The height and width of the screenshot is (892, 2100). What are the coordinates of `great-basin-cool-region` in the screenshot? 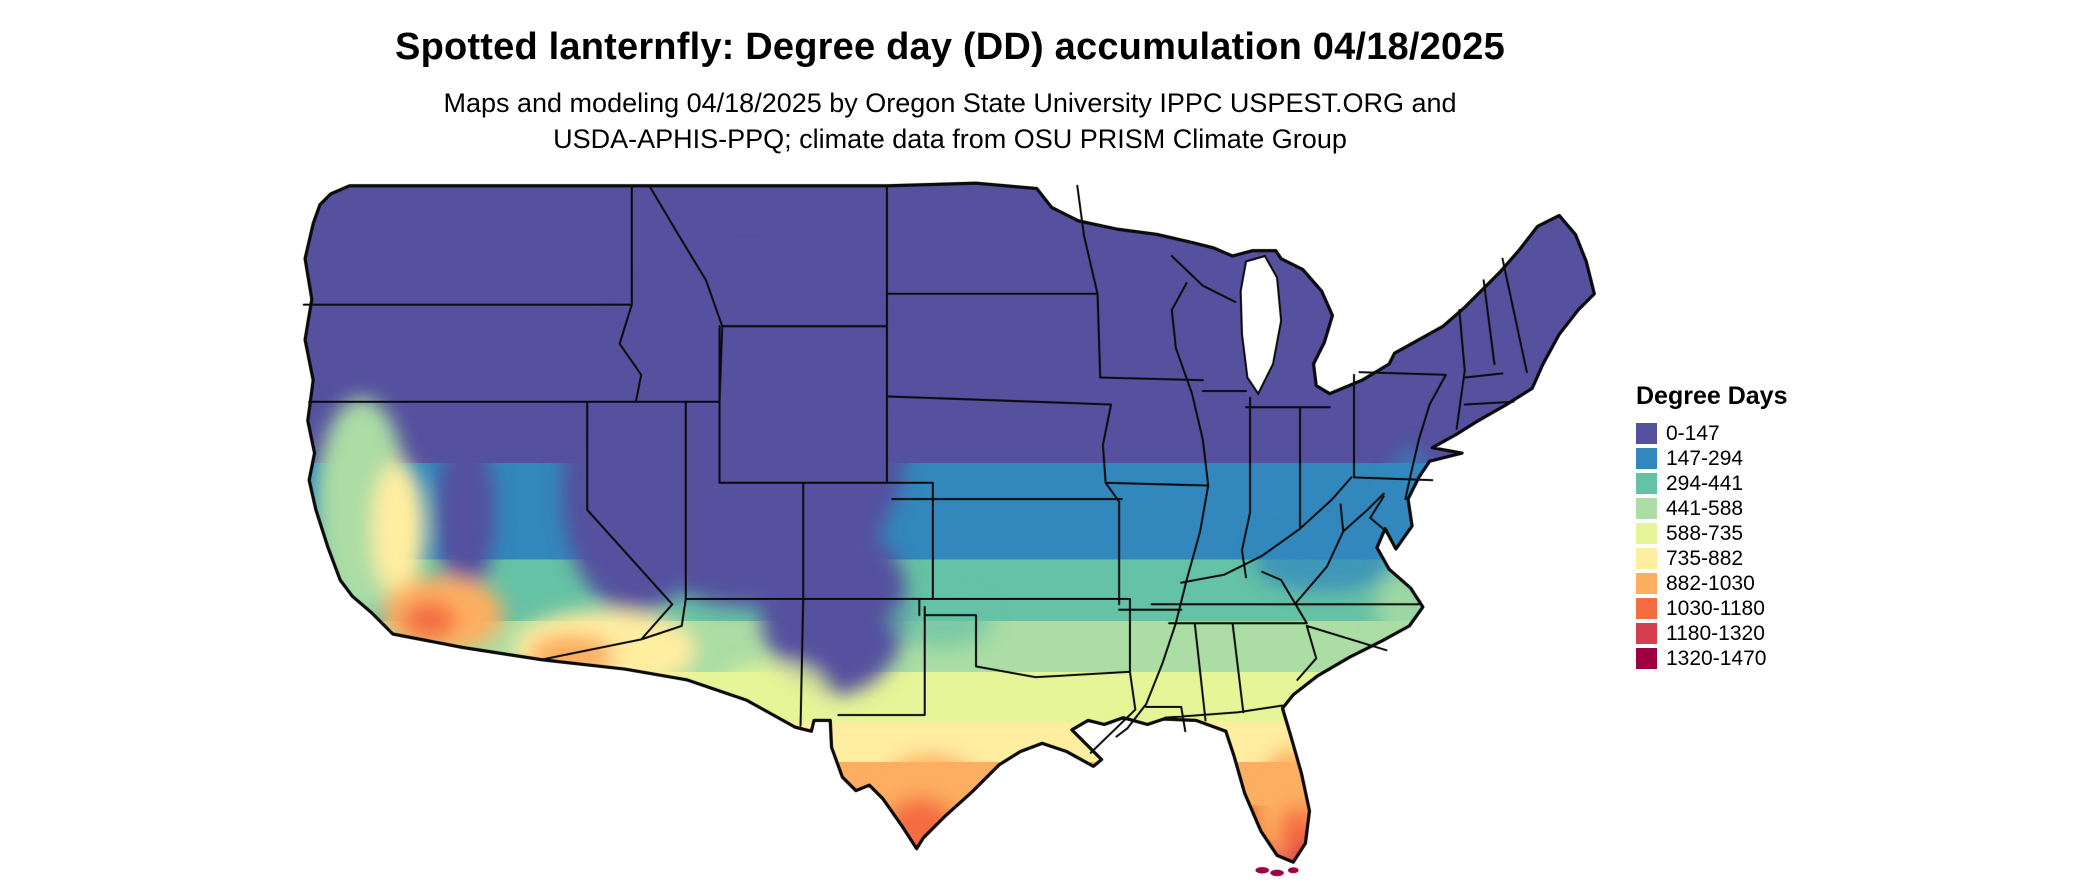 It's located at (636, 492).